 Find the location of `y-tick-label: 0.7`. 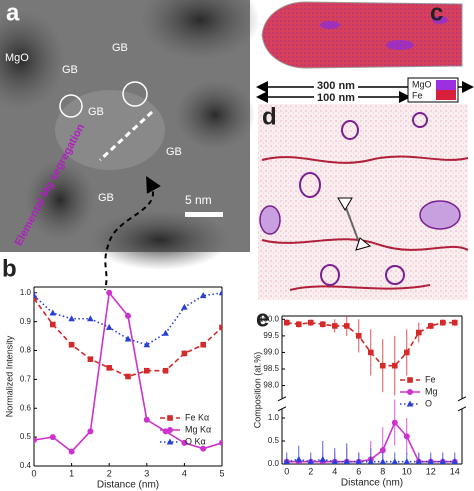

y-tick-label: 0.7 is located at coordinates (26, 378).